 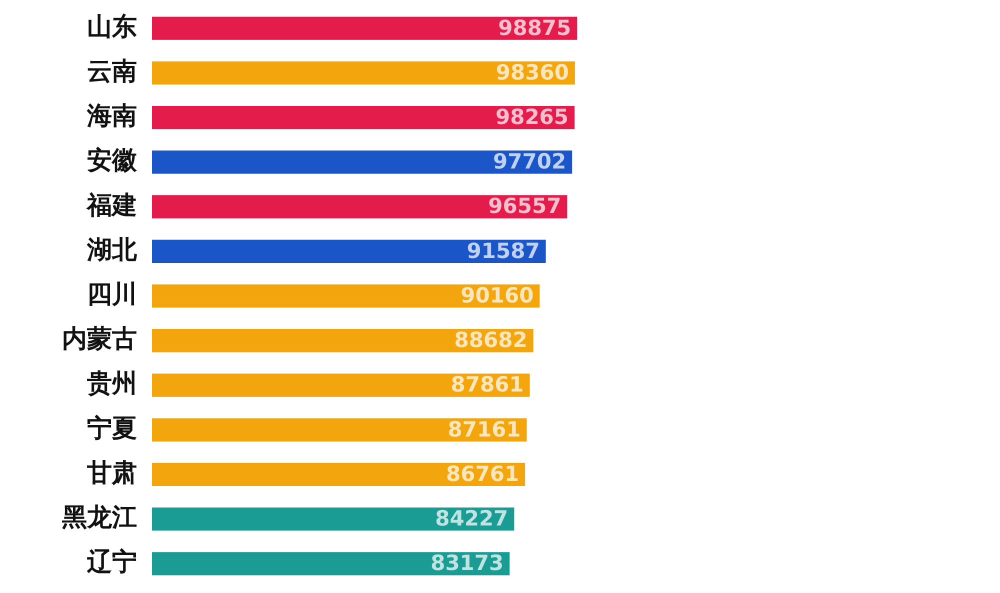 I want to click on y-tick-label: 湖北, so click(x=112, y=249).